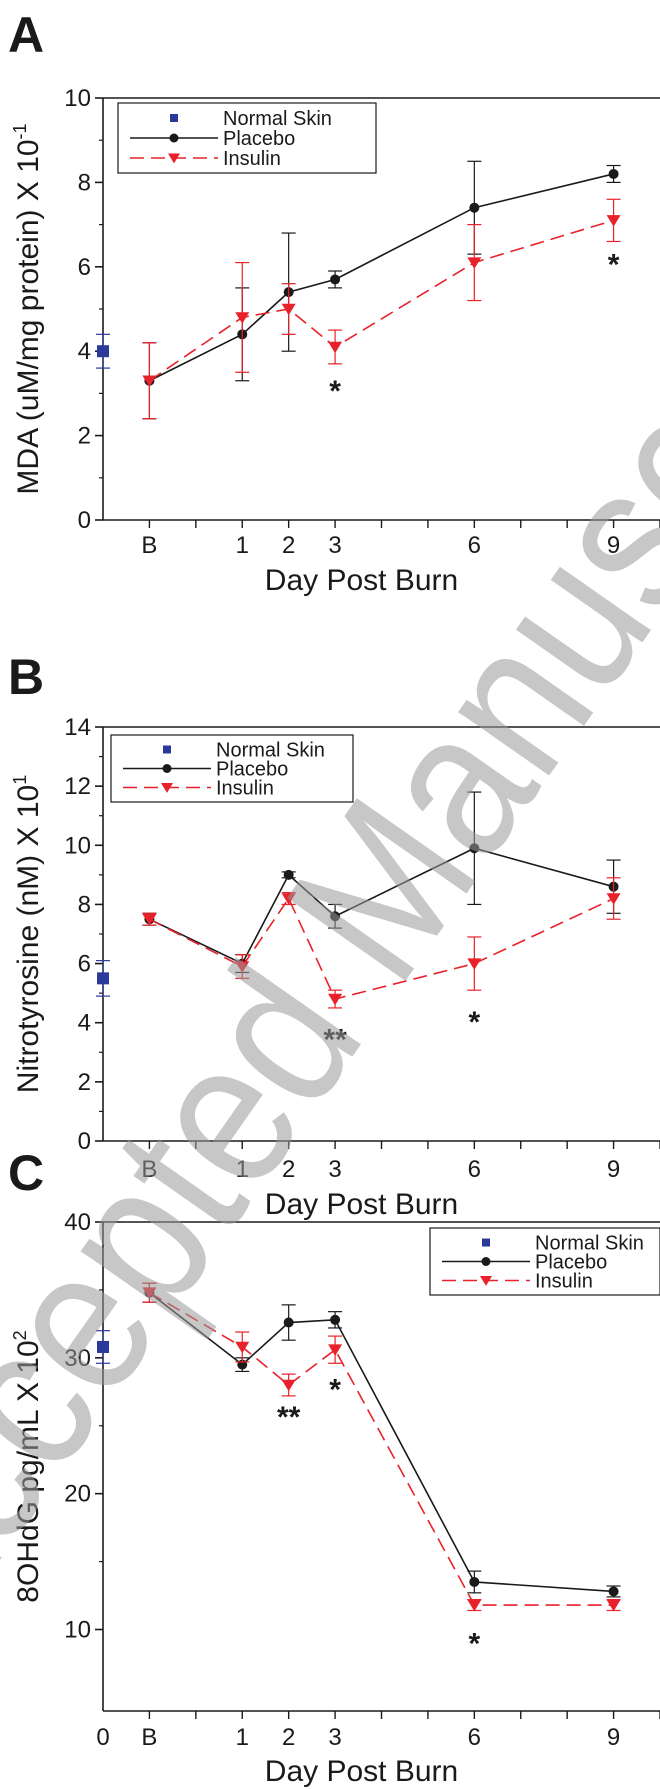 The height and width of the screenshot is (1789, 660). I want to click on panel-letter: B, so click(26, 677).